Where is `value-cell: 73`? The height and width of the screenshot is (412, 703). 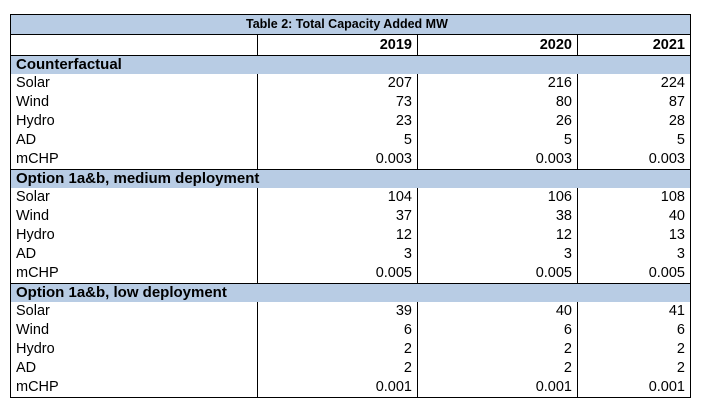 value-cell: 73 is located at coordinates (337, 102).